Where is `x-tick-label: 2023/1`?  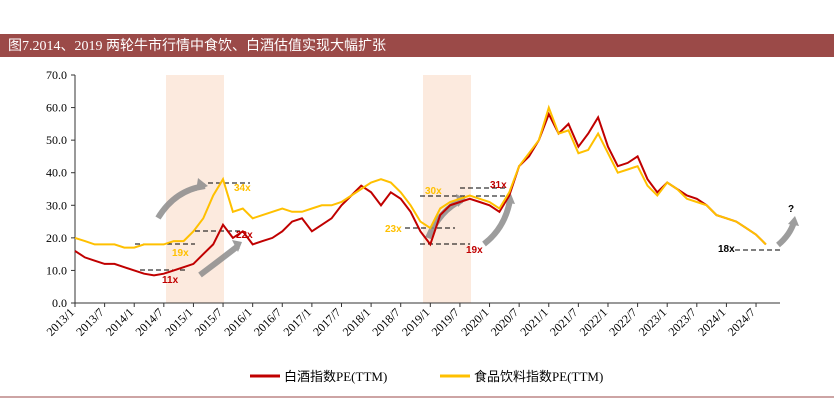
x-tick-label: 2023/1 is located at coordinates (652, 321).